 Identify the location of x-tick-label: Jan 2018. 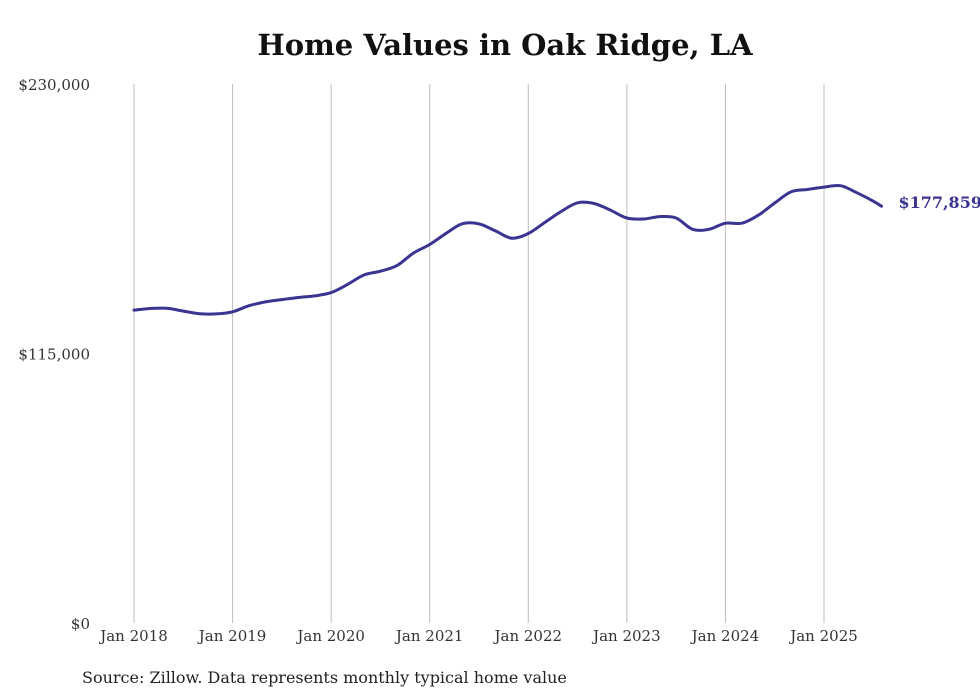
(133, 636).